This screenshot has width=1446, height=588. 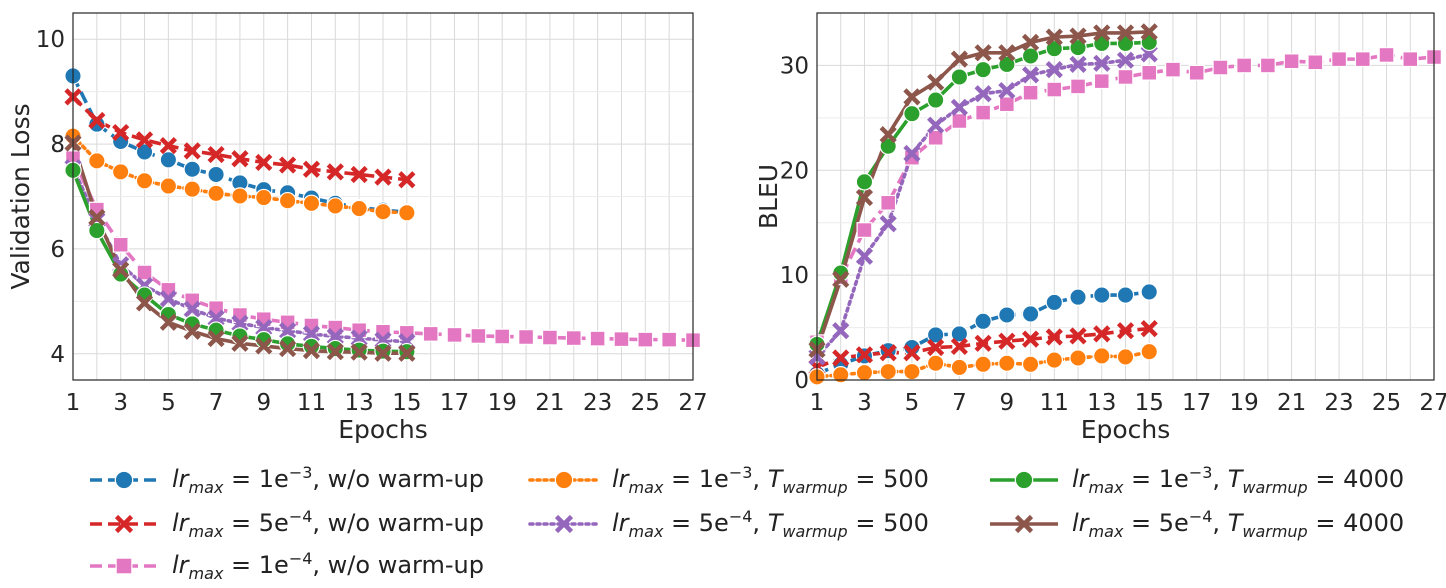 I want to click on legend-label-part: 4000, so click(x=1374, y=523).